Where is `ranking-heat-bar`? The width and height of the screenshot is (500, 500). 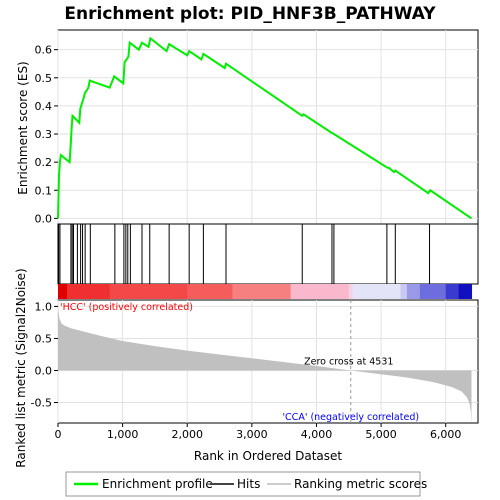 ranking-heat-bar is located at coordinates (265, 291).